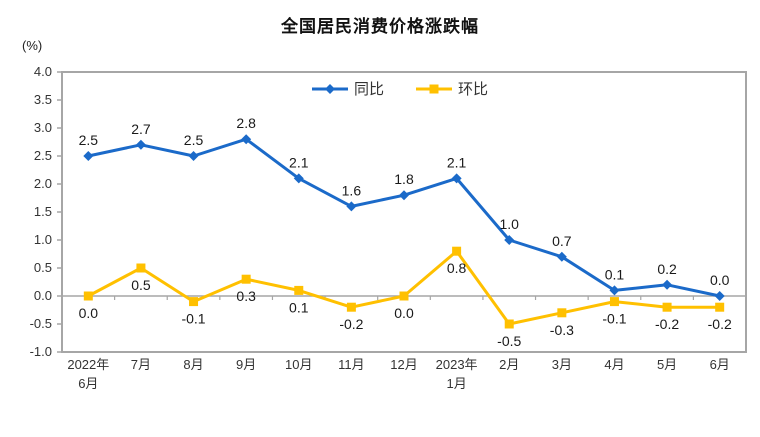 The width and height of the screenshot is (760, 437). I want to click on y-axis-unit-label: (%), so click(32, 45).